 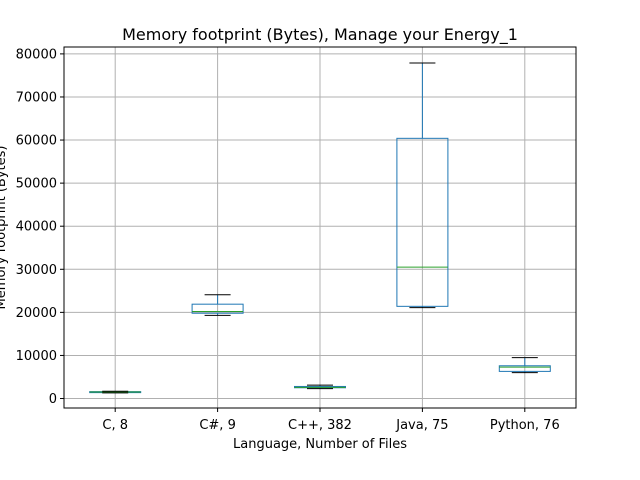 I want to click on x-tick-label: C, 8, so click(x=115, y=425).